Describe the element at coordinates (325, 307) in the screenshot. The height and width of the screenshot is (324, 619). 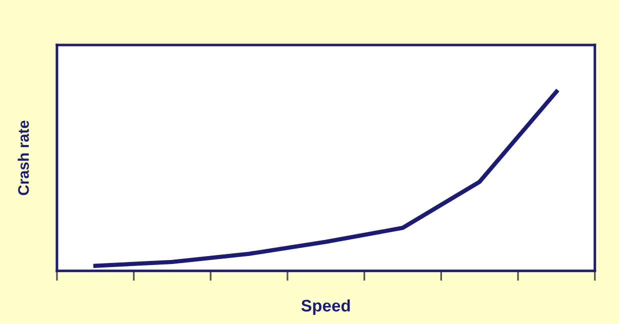
I see `x-axis-title: Speed` at that location.